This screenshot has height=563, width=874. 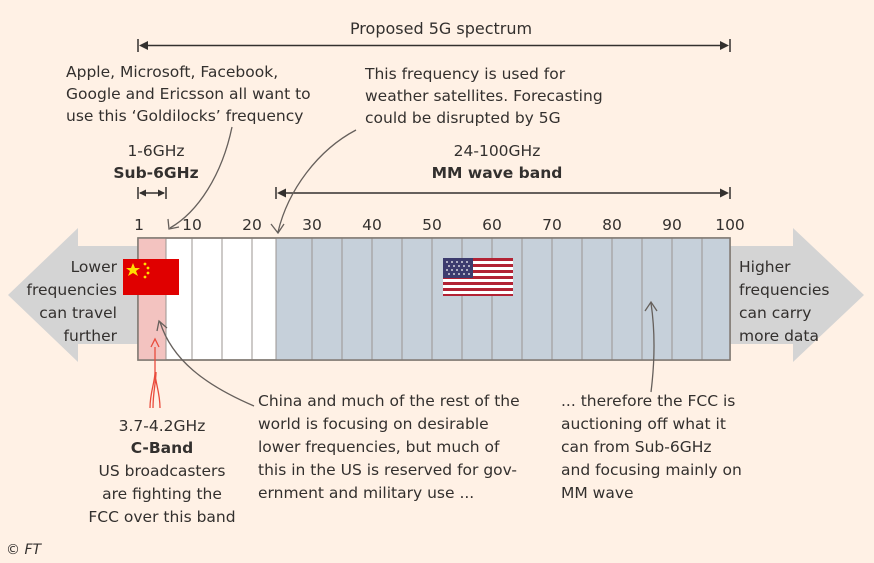 I want to click on svg-text: lower frequencies, but much of, so click(x=379, y=447).